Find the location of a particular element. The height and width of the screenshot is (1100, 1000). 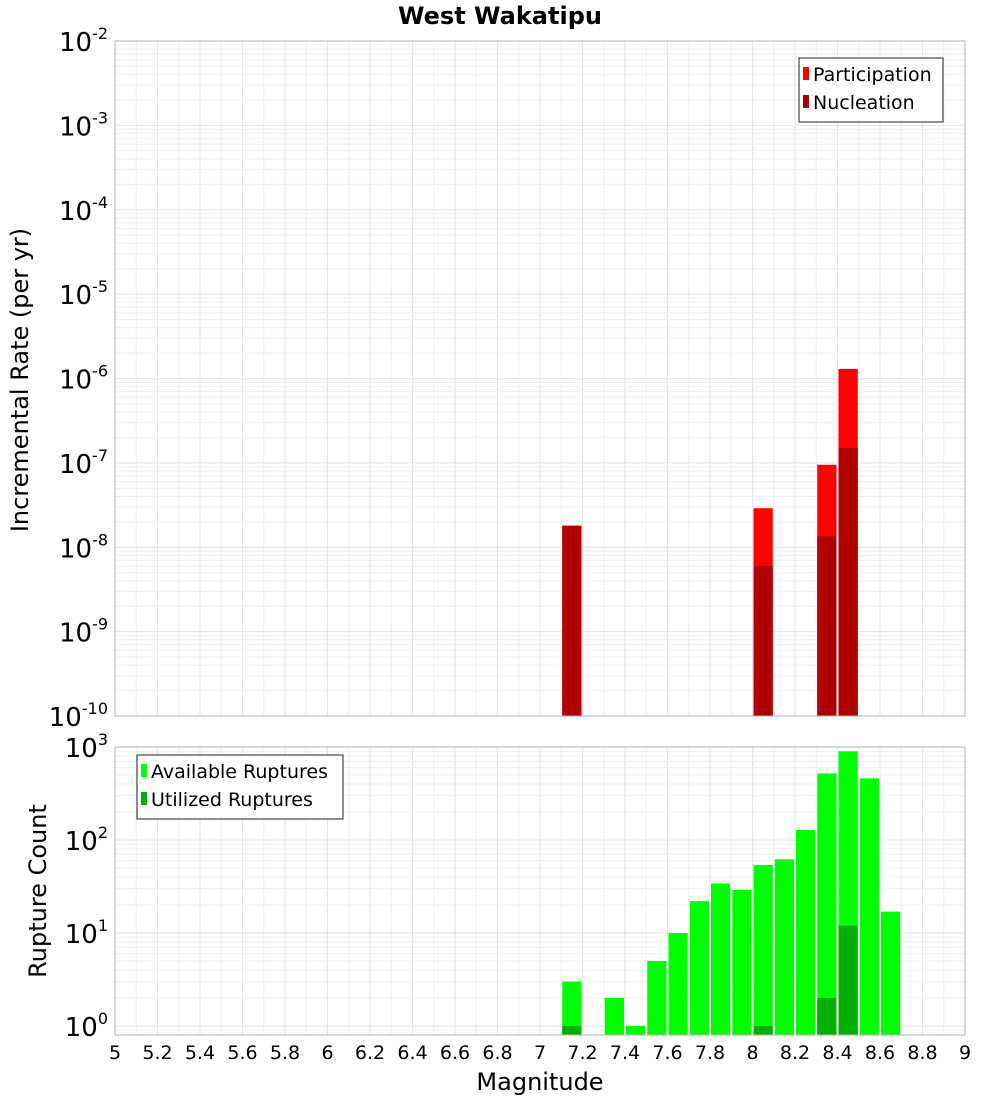

y-tick-label: 10⁻⁹ is located at coordinates (83, 632).